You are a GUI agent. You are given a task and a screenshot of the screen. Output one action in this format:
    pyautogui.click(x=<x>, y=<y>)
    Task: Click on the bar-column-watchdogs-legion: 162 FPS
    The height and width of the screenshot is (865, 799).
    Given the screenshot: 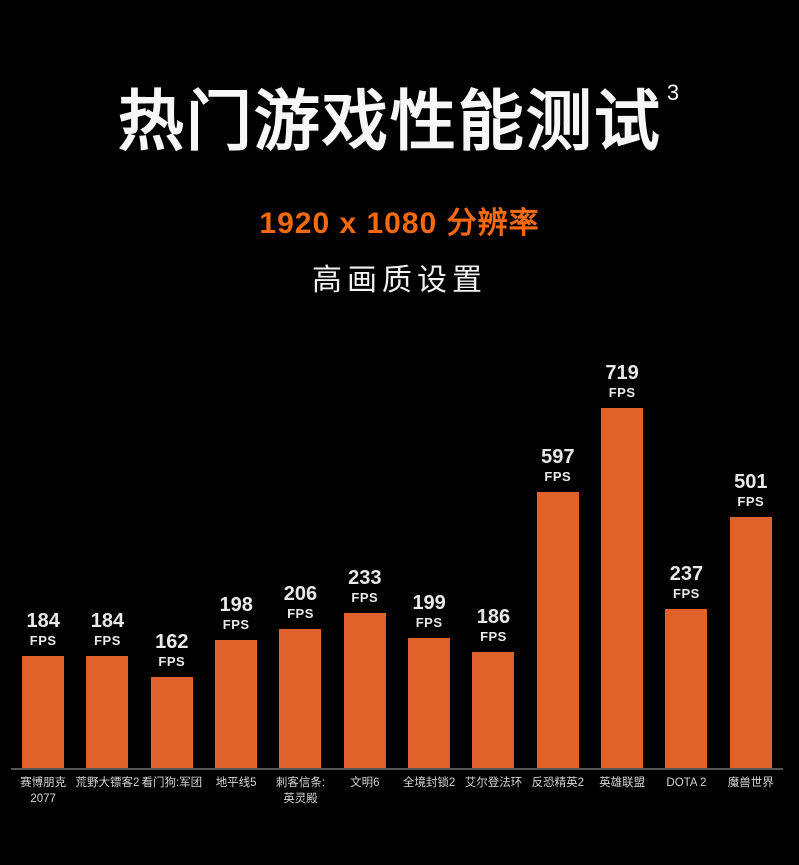 What is the action you would take?
    pyautogui.click(x=172, y=529)
    